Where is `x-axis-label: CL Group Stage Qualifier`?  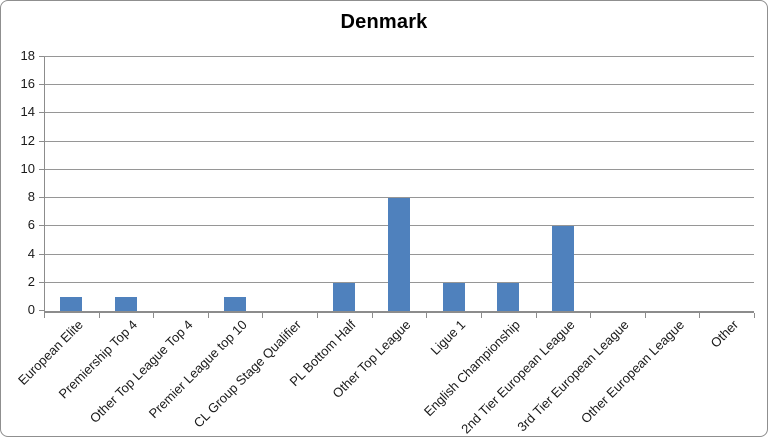 x-axis-label: CL Group Stage Qualifier is located at coordinates (247, 374).